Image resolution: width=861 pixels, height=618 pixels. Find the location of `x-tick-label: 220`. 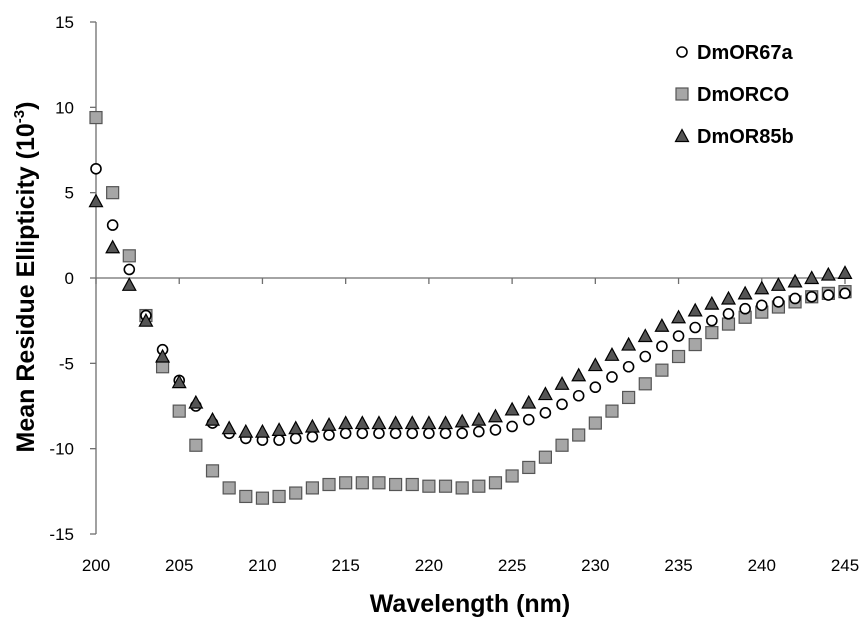

x-tick-label: 220 is located at coordinates (429, 565).